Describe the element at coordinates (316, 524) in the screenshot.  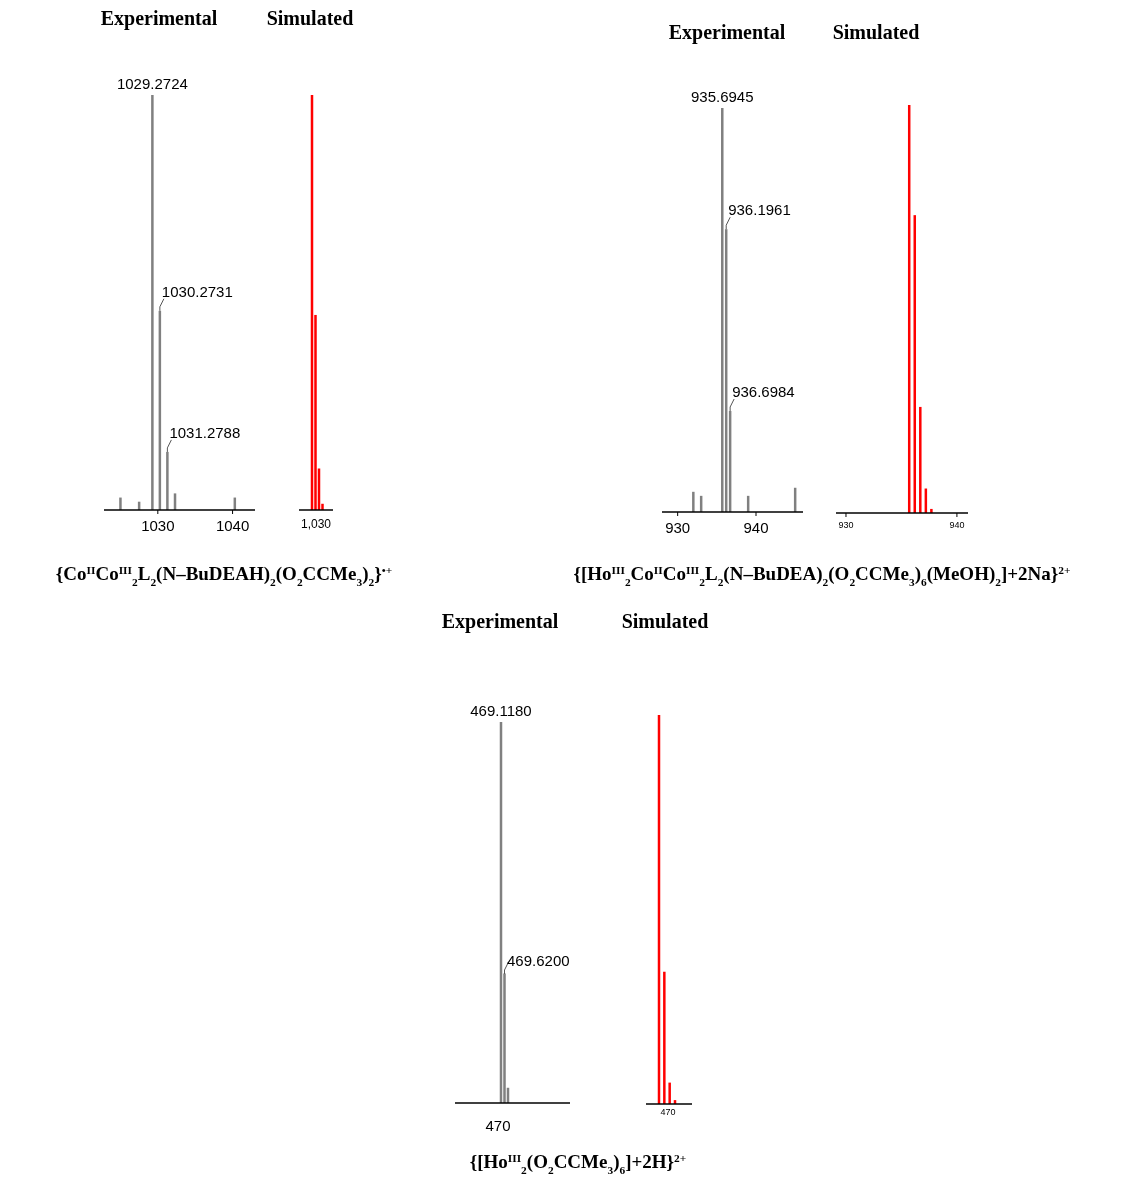
I see `text: 1,030` at that location.